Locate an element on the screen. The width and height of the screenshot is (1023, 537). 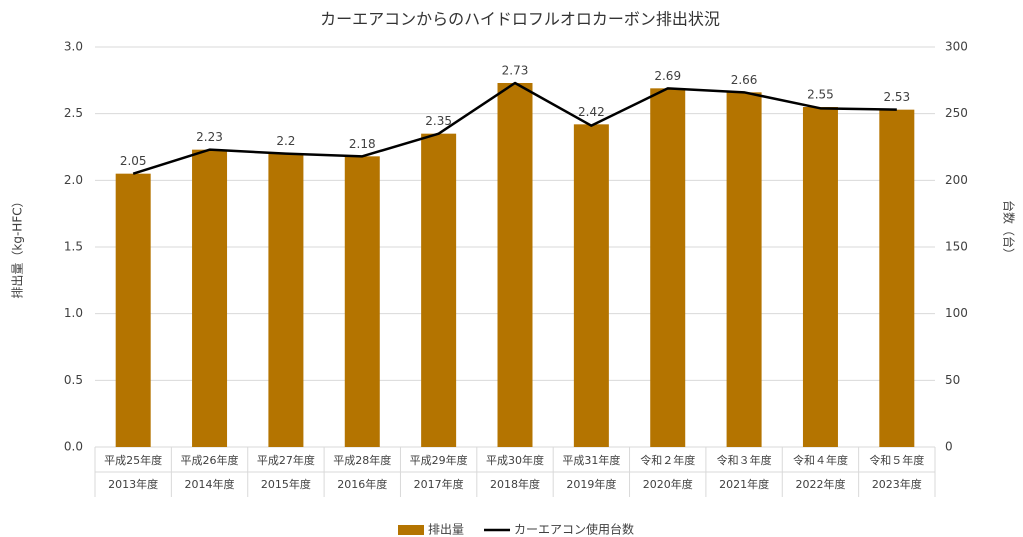
data-label: 2.55 is located at coordinates (820, 95).